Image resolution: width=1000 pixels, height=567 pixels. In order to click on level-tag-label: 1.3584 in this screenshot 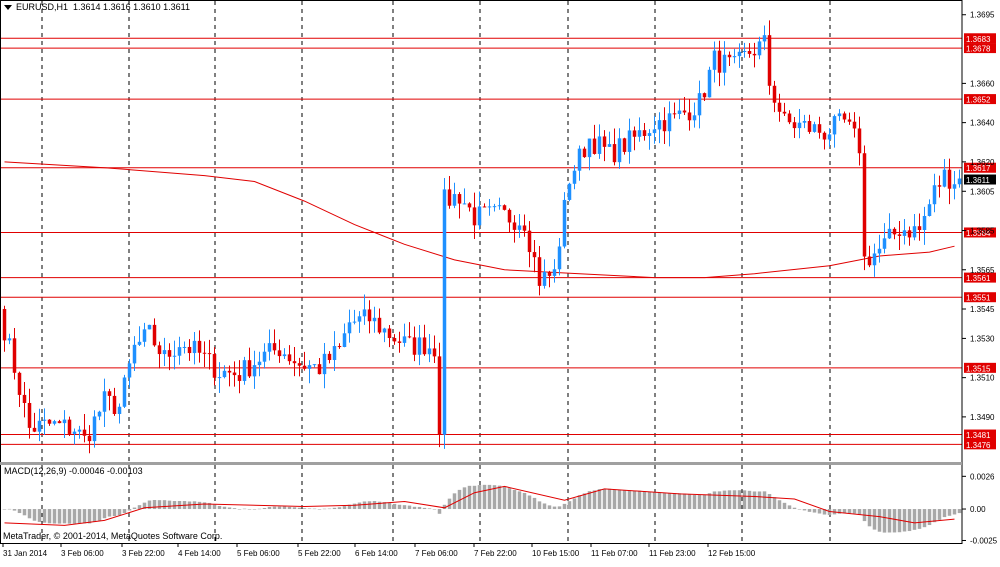, I will do `click(978, 233)`.